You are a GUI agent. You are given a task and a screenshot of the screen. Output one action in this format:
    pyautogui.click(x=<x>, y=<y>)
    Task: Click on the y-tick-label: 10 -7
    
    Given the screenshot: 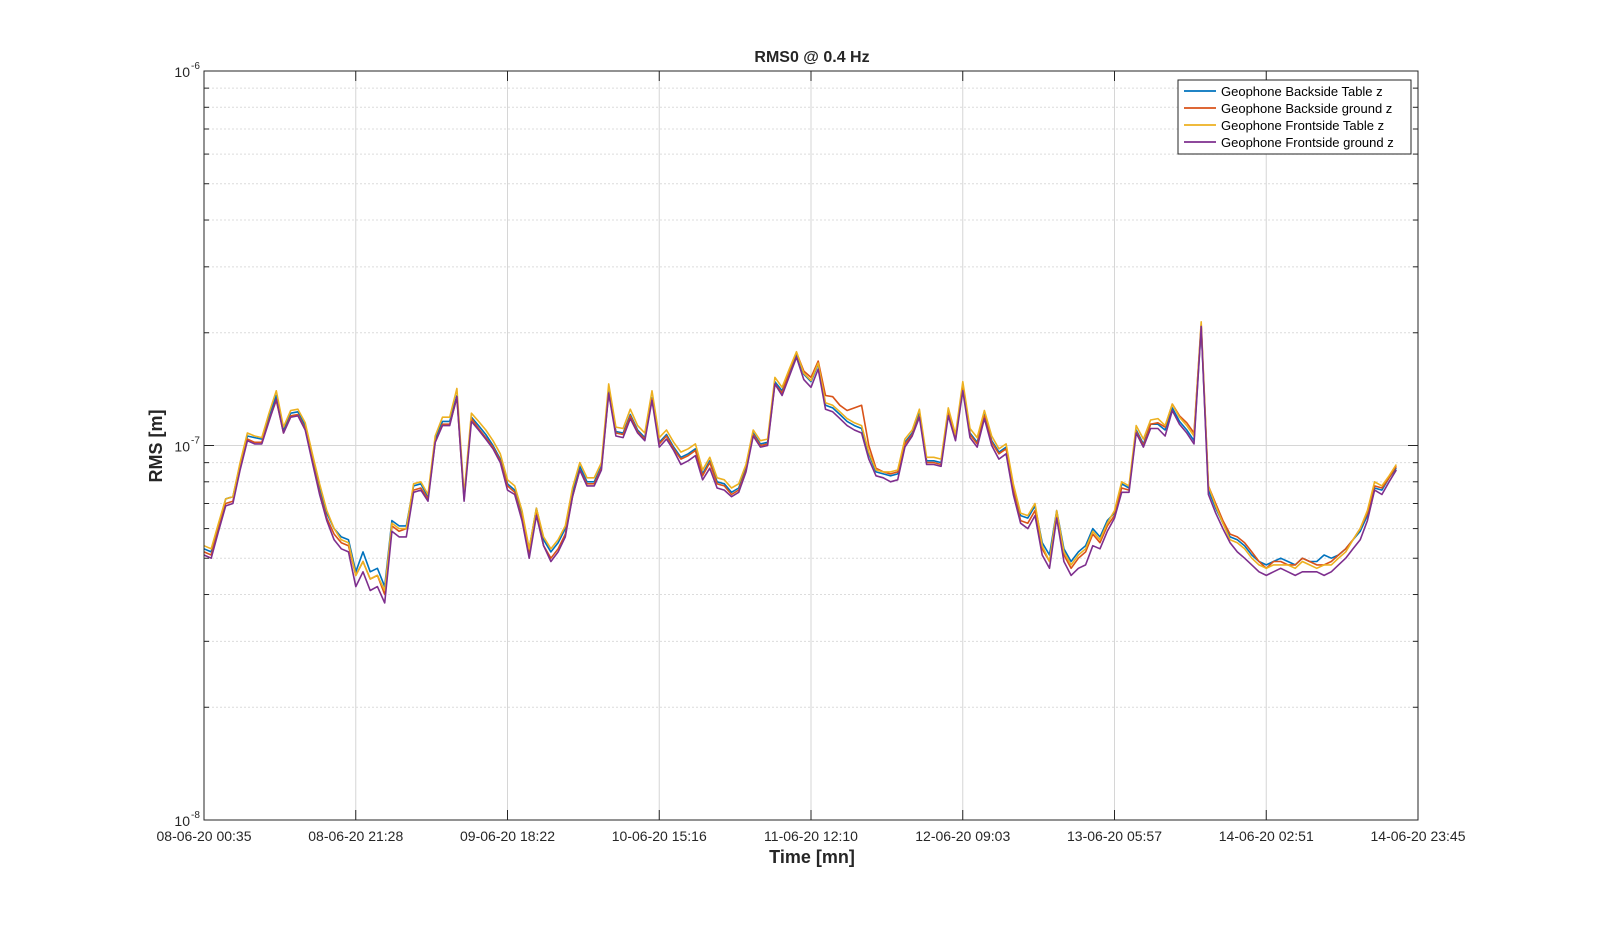 What is the action you would take?
    pyautogui.click(x=187, y=445)
    